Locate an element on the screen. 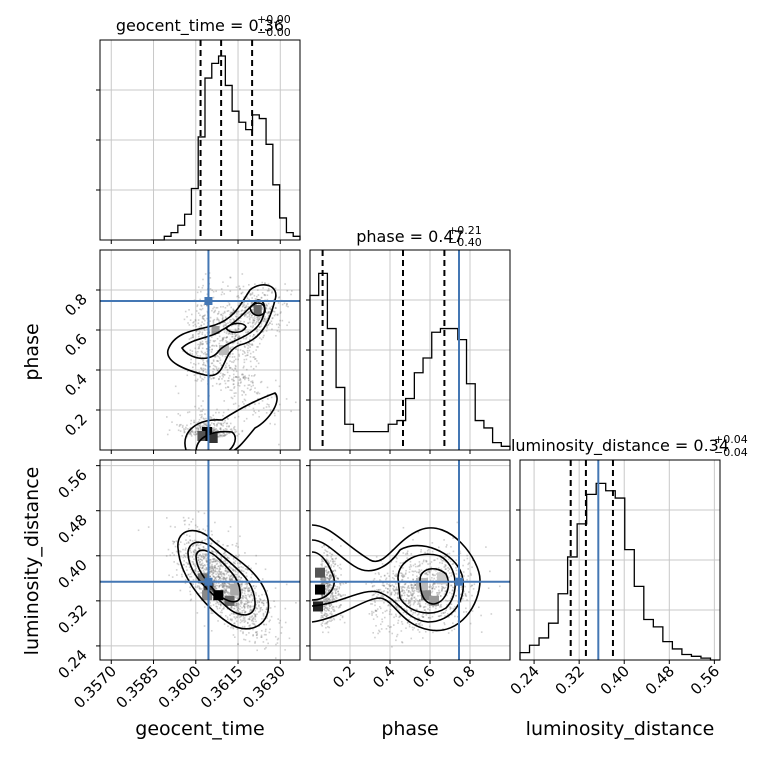  density-cell is located at coordinates (212, 438).